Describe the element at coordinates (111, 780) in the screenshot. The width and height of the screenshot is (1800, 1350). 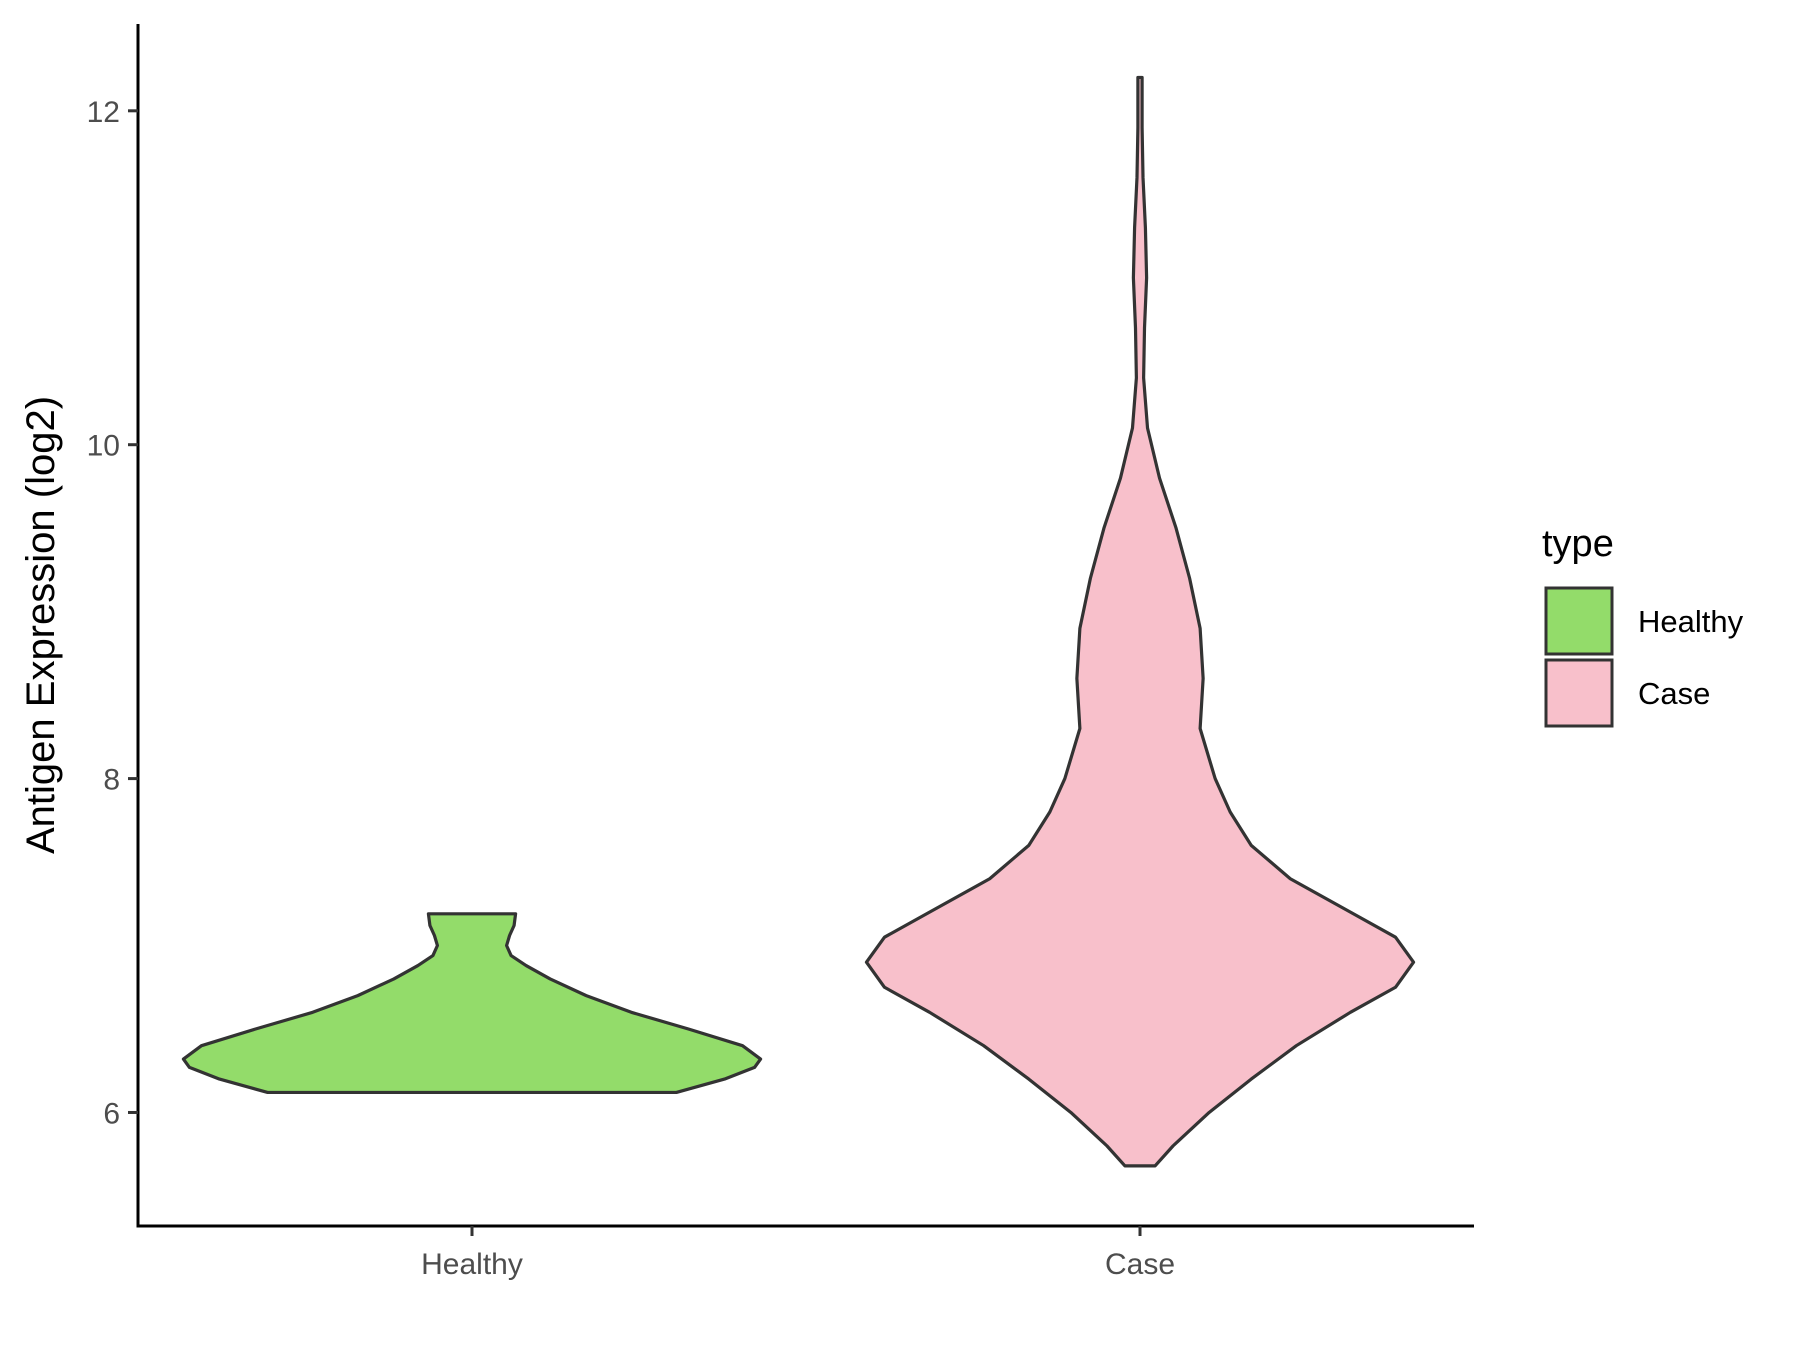
I see `y-tick-label-8: 8` at that location.